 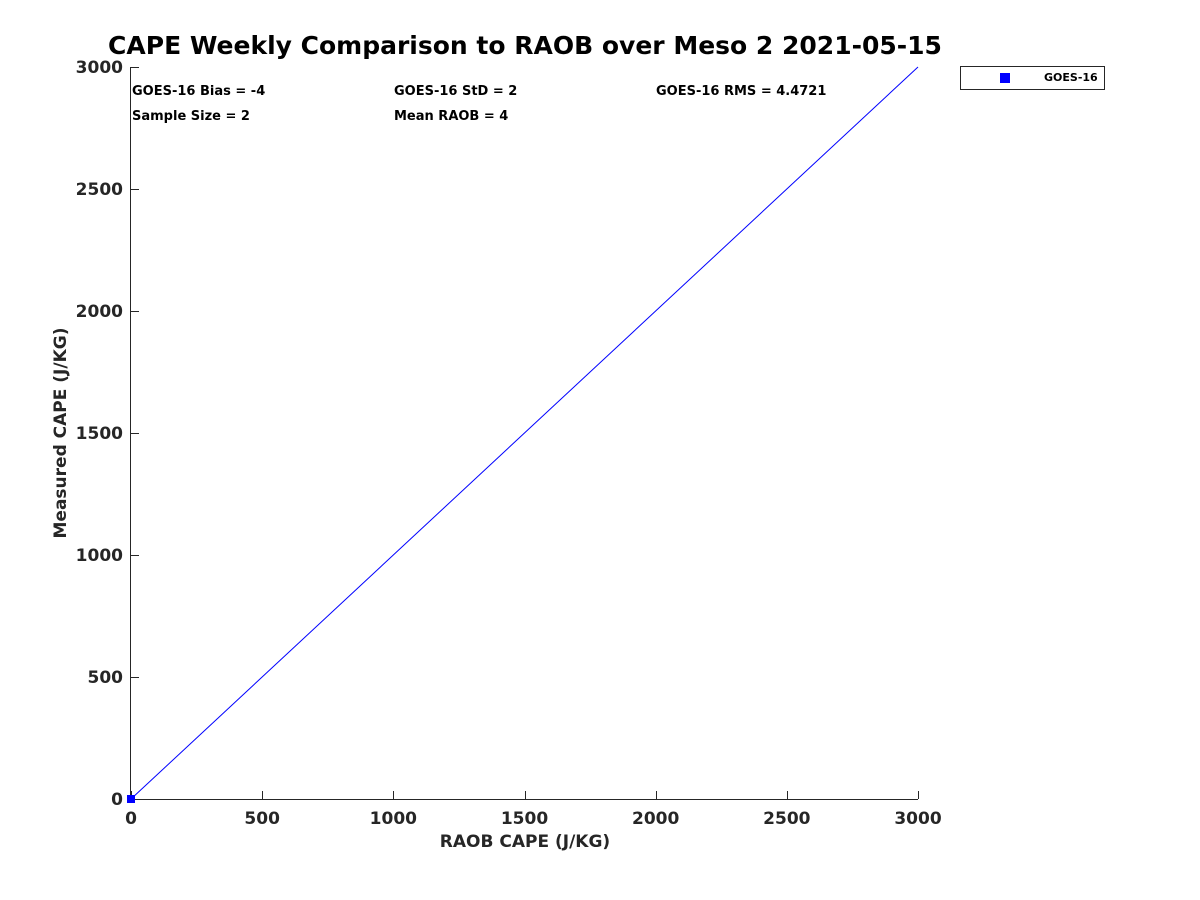 What do you see at coordinates (99, 556) in the screenshot?
I see `y-tick-label: 1000` at bounding box center [99, 556].